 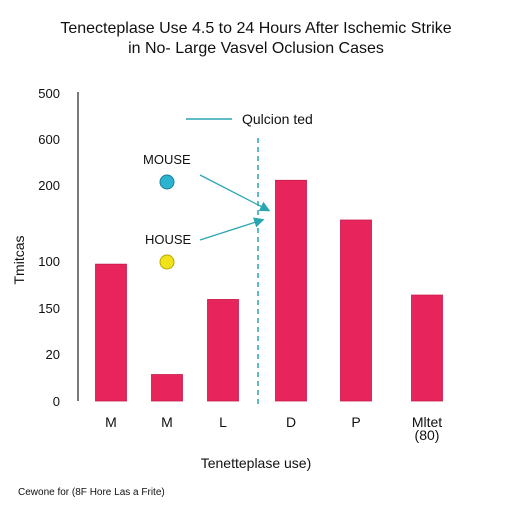 I want to click on y-tick-label: 600, so click(x=49, y=139).